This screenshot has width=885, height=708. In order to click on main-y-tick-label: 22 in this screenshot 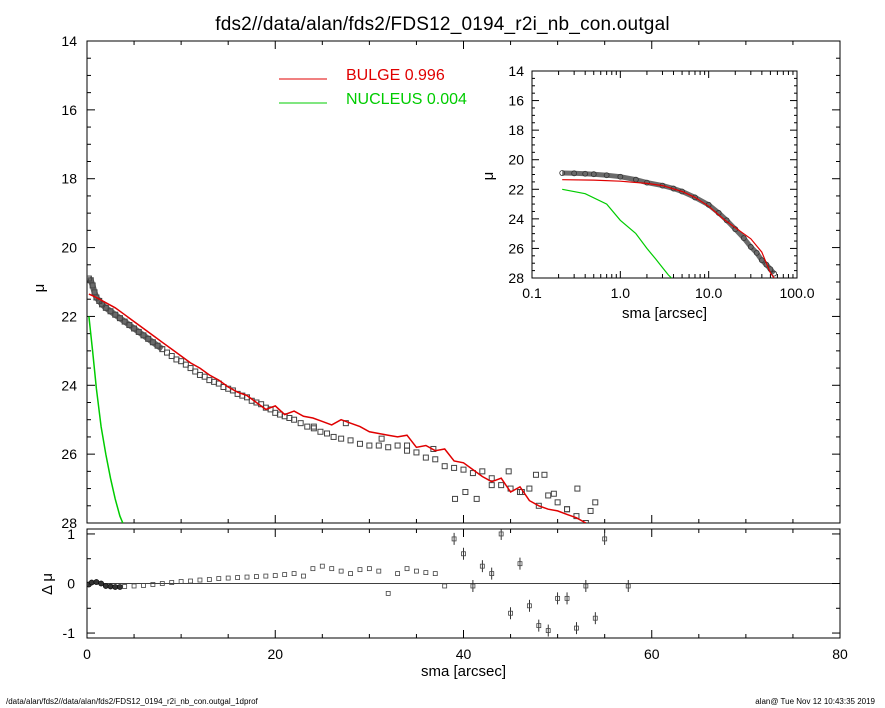, I will do `click(69, 316)`.